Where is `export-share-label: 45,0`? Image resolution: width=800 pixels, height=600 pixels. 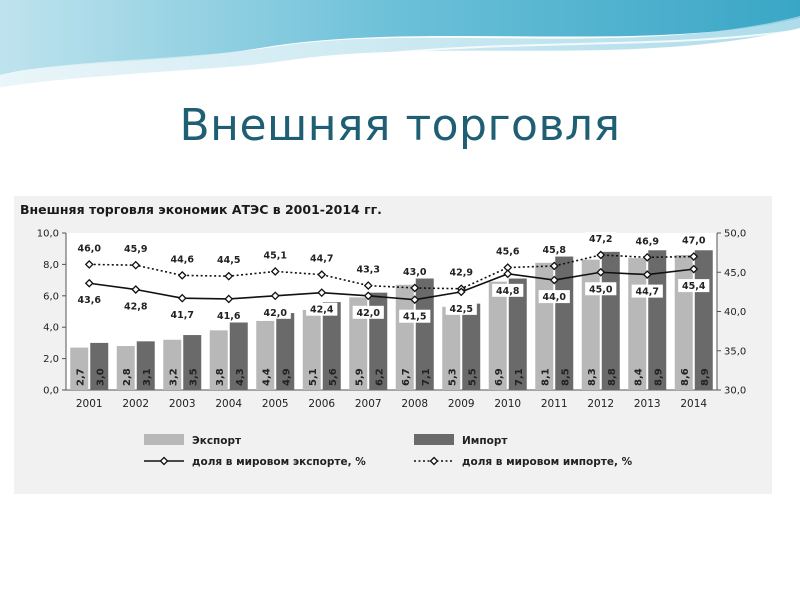
export-share-label: 45,0 is located at coordinates (601, 289).